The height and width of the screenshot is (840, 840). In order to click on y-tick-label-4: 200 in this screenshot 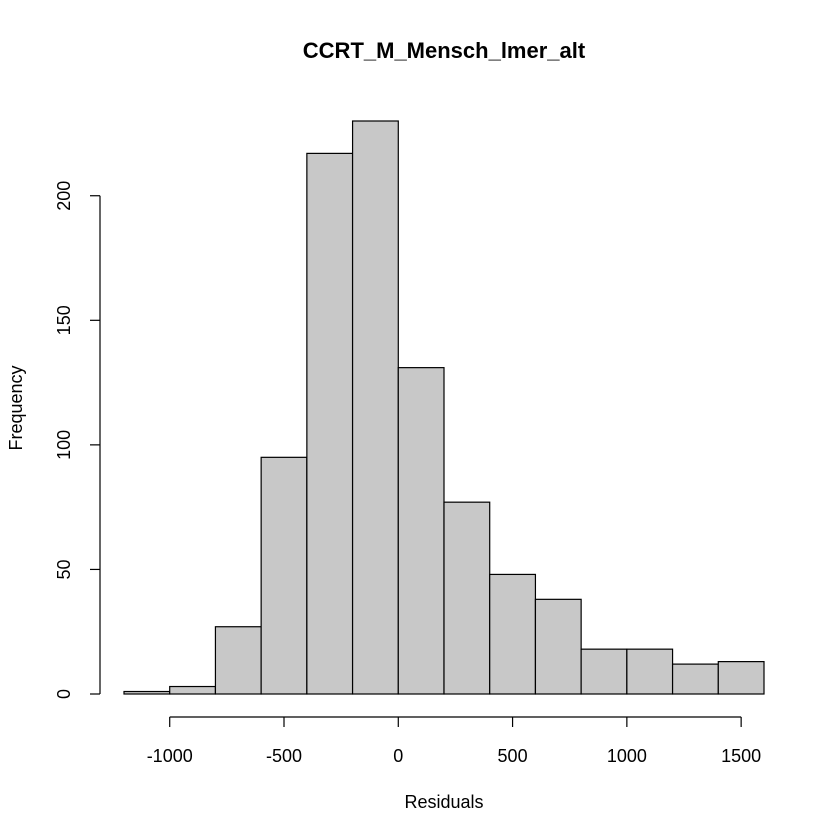, I will do `click(64, 196)`.